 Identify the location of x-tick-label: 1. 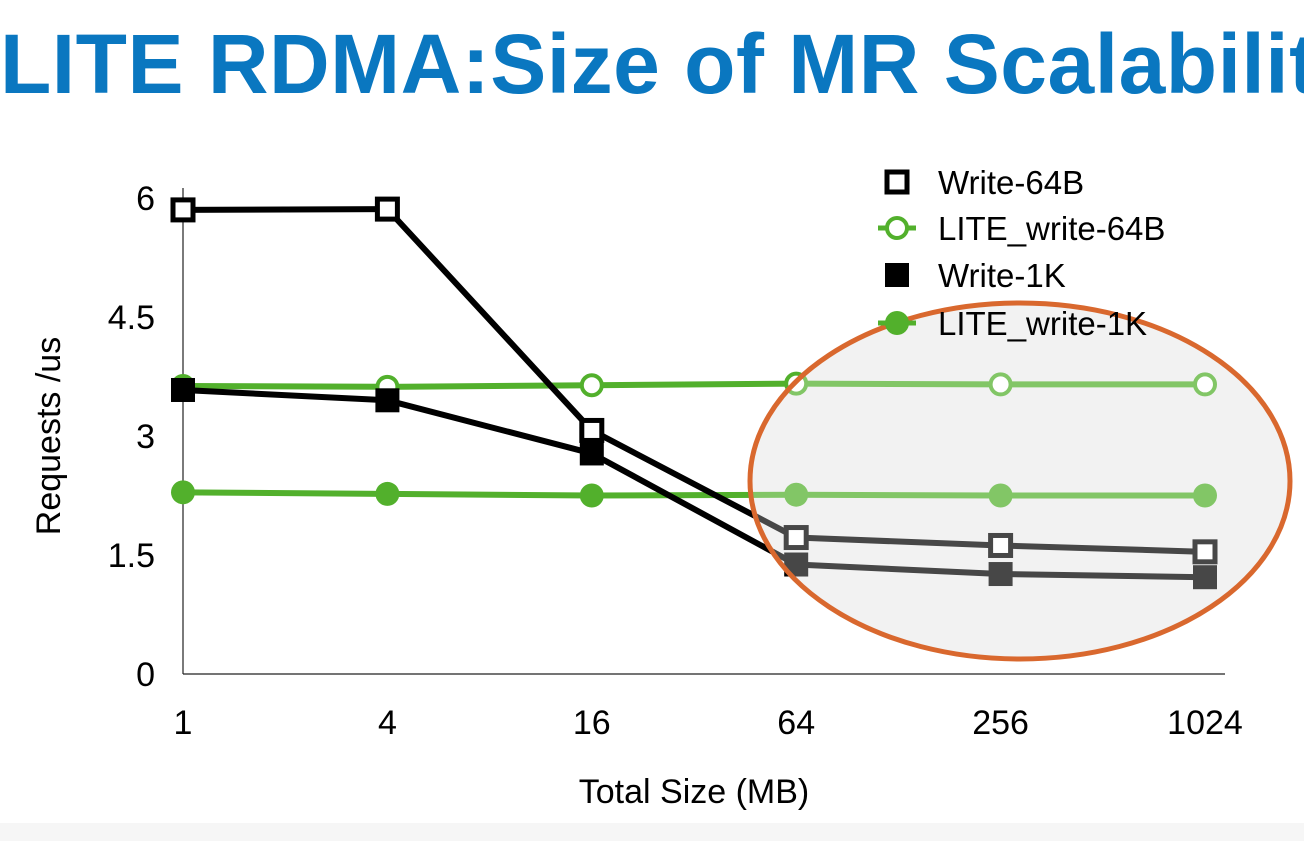
(183, 723).